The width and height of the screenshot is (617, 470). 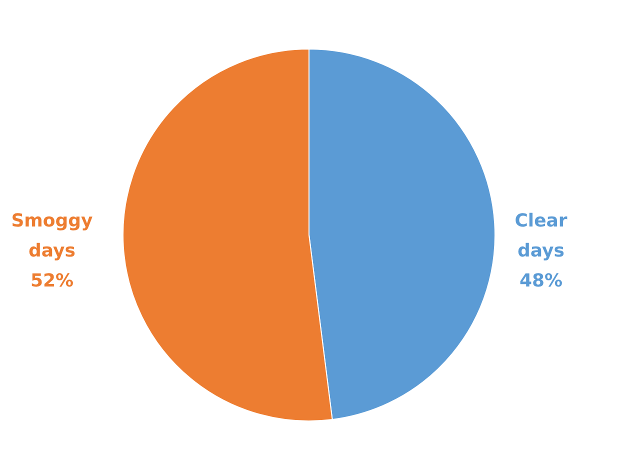 I want to click on data-label: 48%, so click(x=541, y=281).